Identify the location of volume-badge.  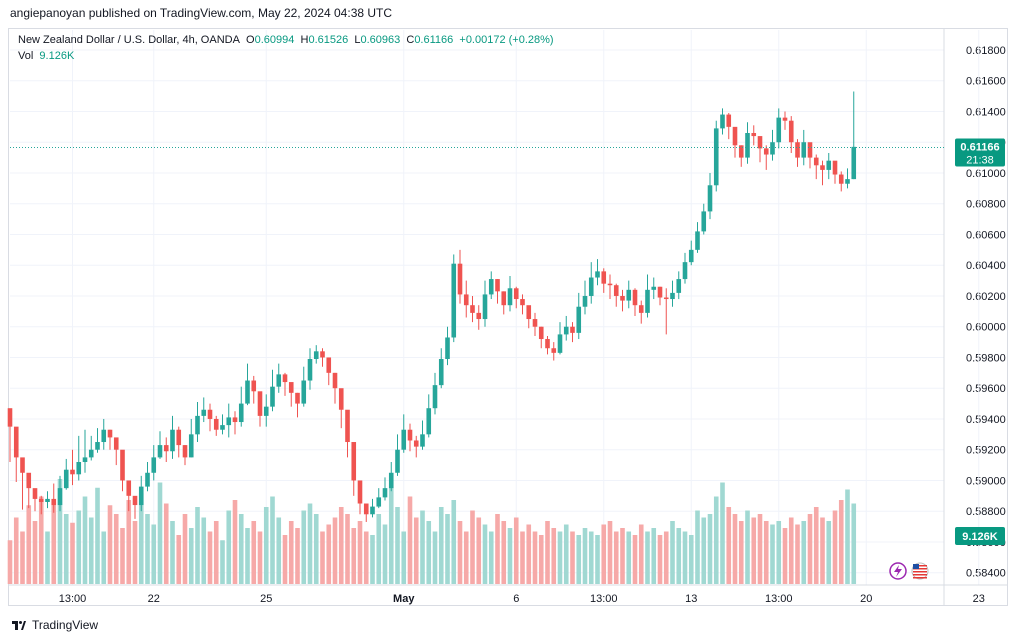
(980, 536).